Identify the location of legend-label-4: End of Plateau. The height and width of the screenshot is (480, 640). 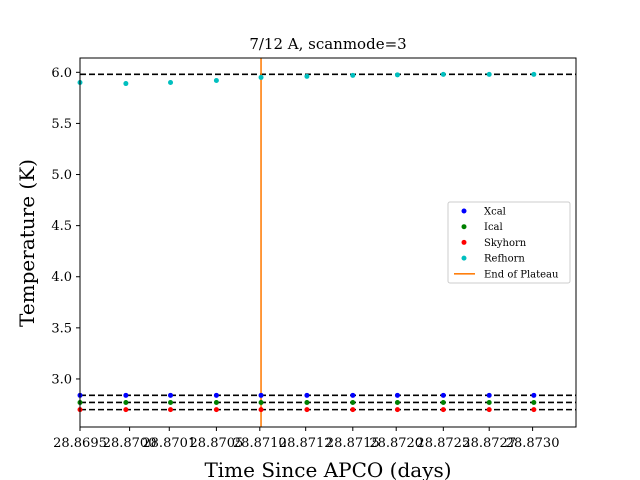
(521, 274).